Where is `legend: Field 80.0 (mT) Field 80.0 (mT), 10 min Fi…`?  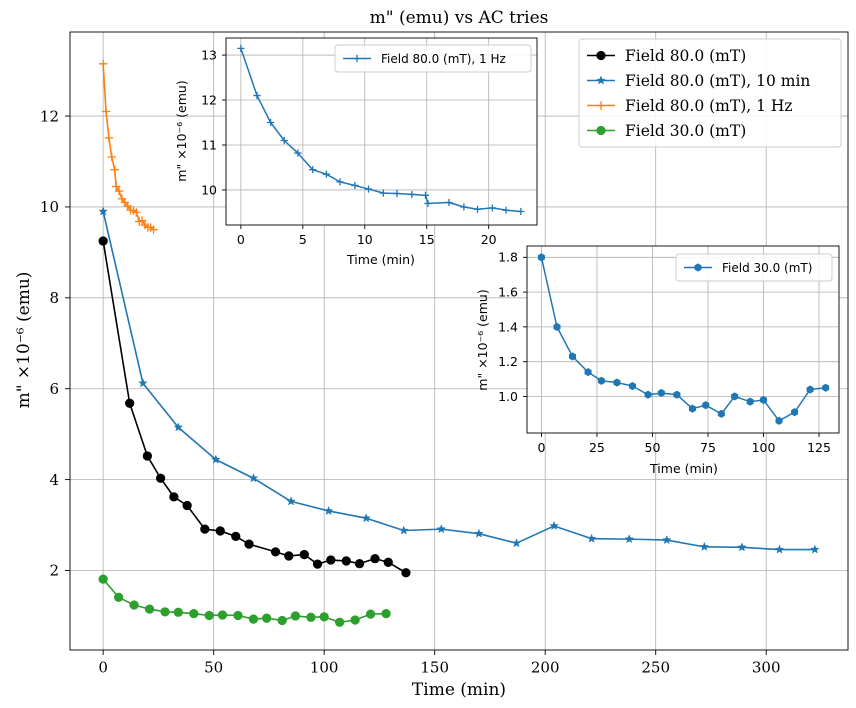
legend: Field 80.0 (mT) Field 80.0 (mT), 10 min Fi… is located at coordinates (710, 93).